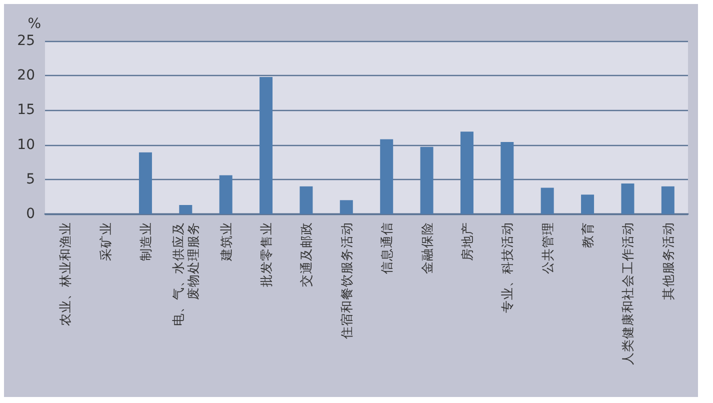 The image size is (713, 403). I want to click on x-tick-label: 住宿和餐饮服务活动, so click(346, 281).